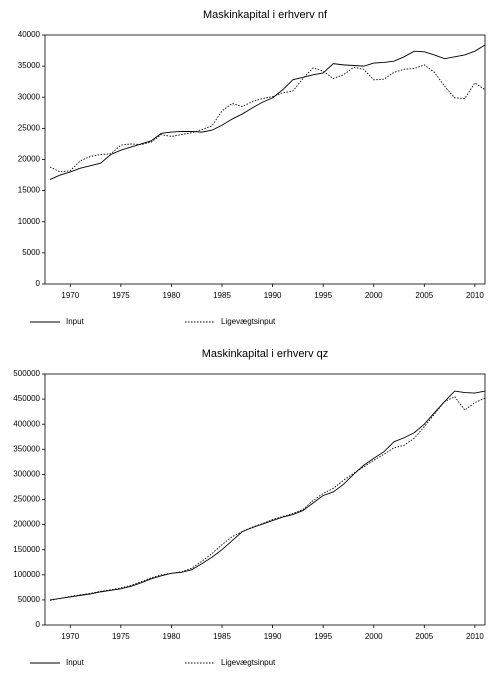 The width and height of the screenshot is (495, 673). I want to click on y-tick-label: 500000, so click(26, 373).